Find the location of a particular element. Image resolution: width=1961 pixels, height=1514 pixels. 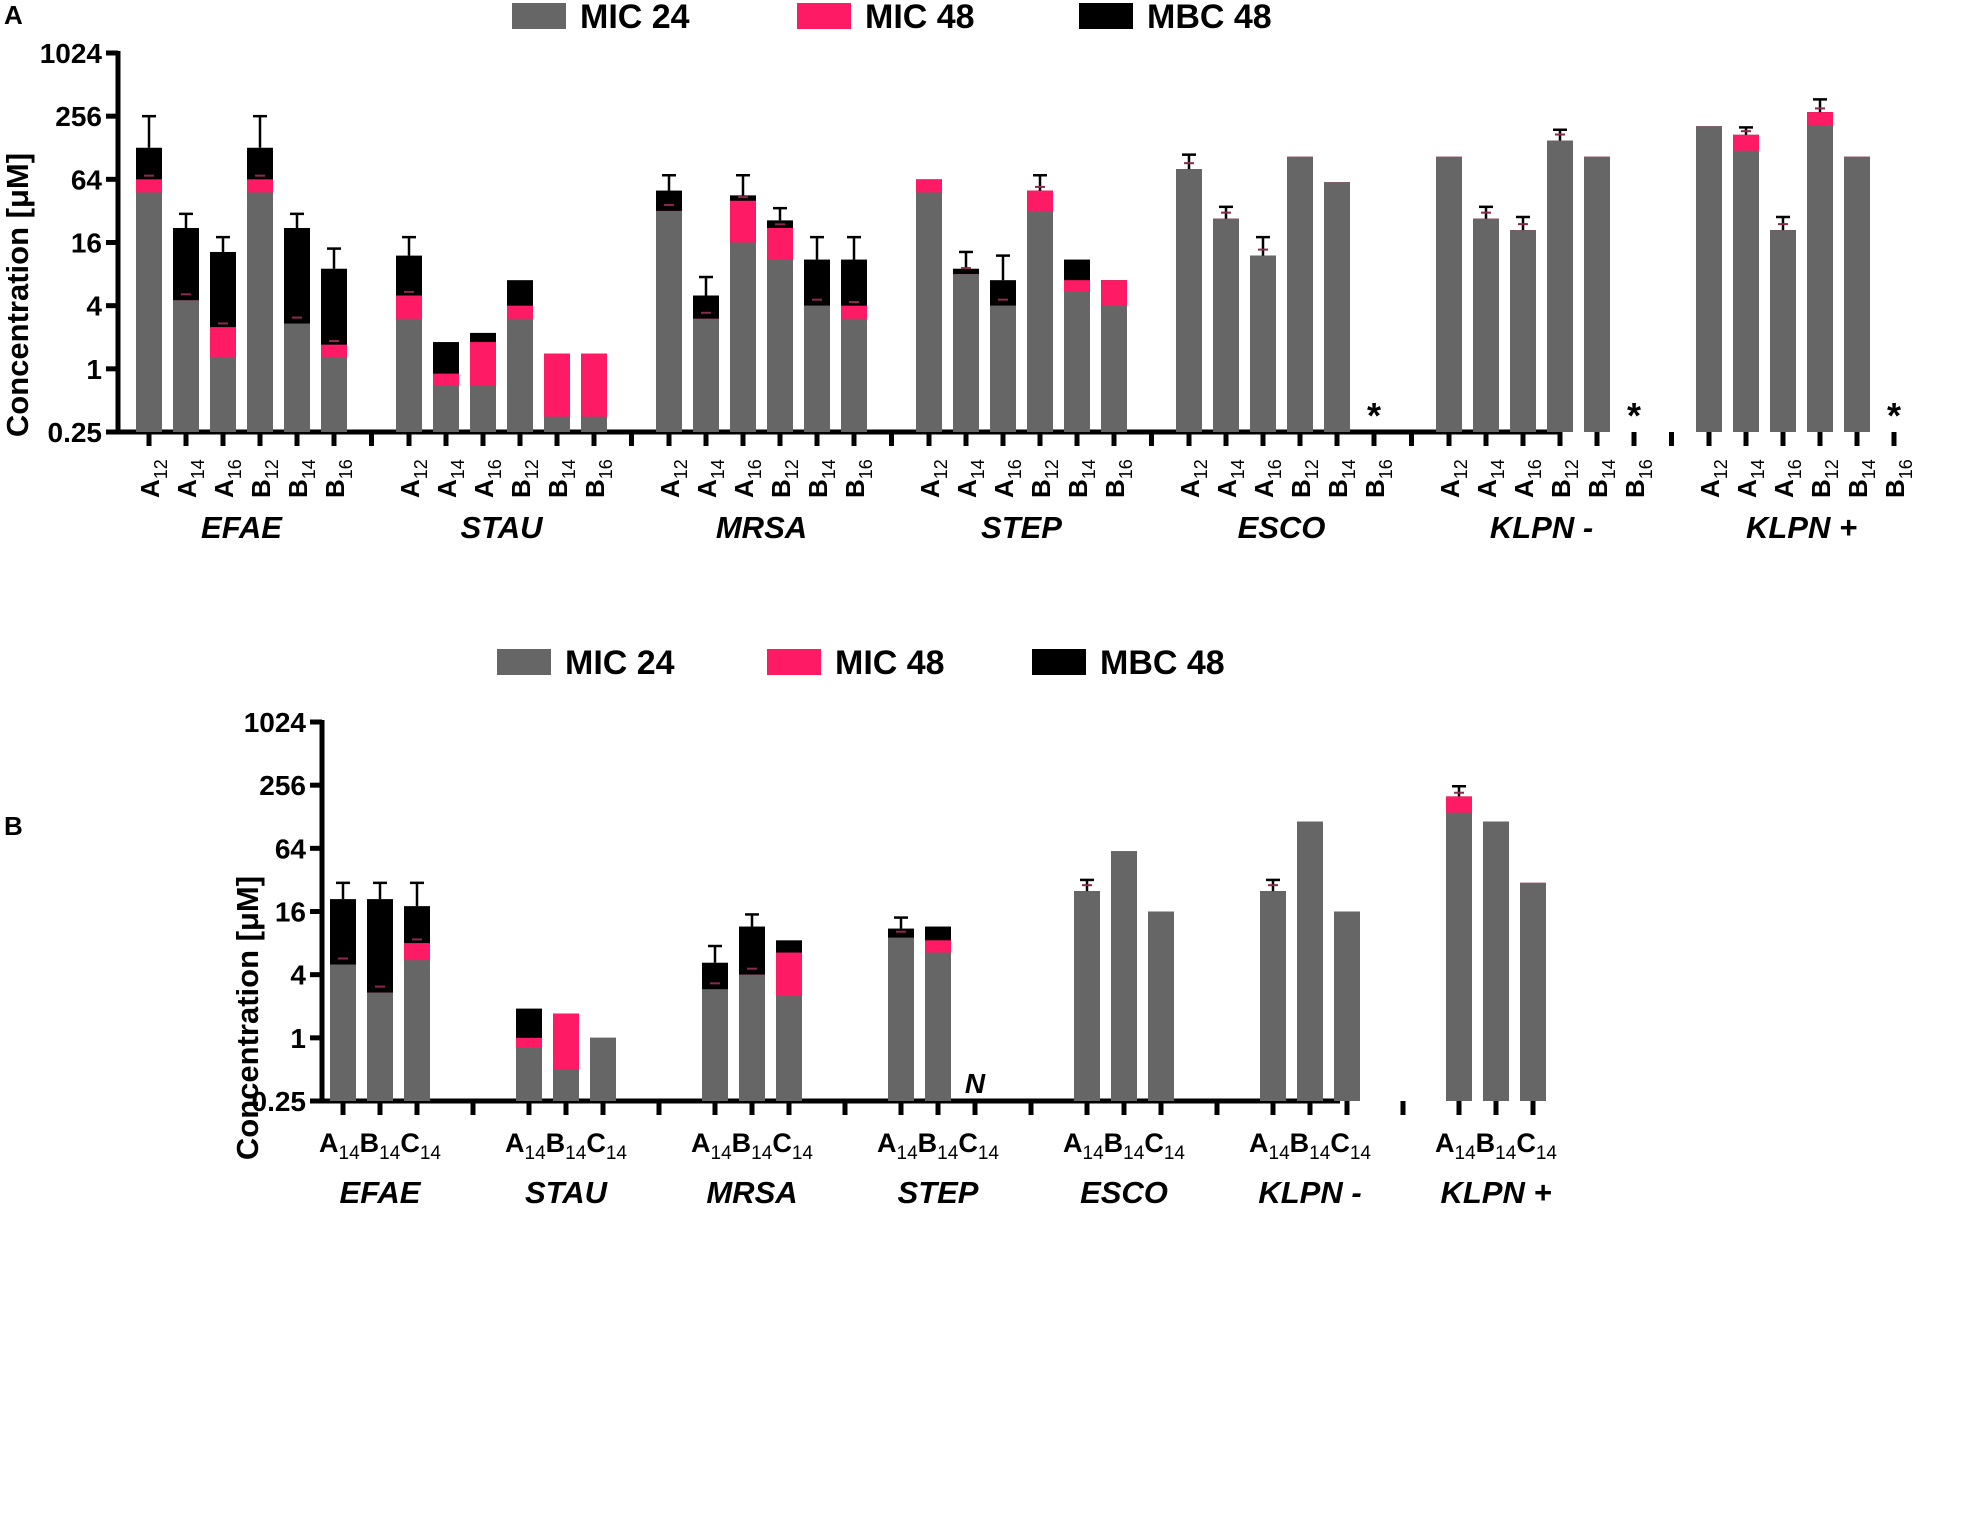

x-label-2-3: B12 is located at coordinates (784, 478).